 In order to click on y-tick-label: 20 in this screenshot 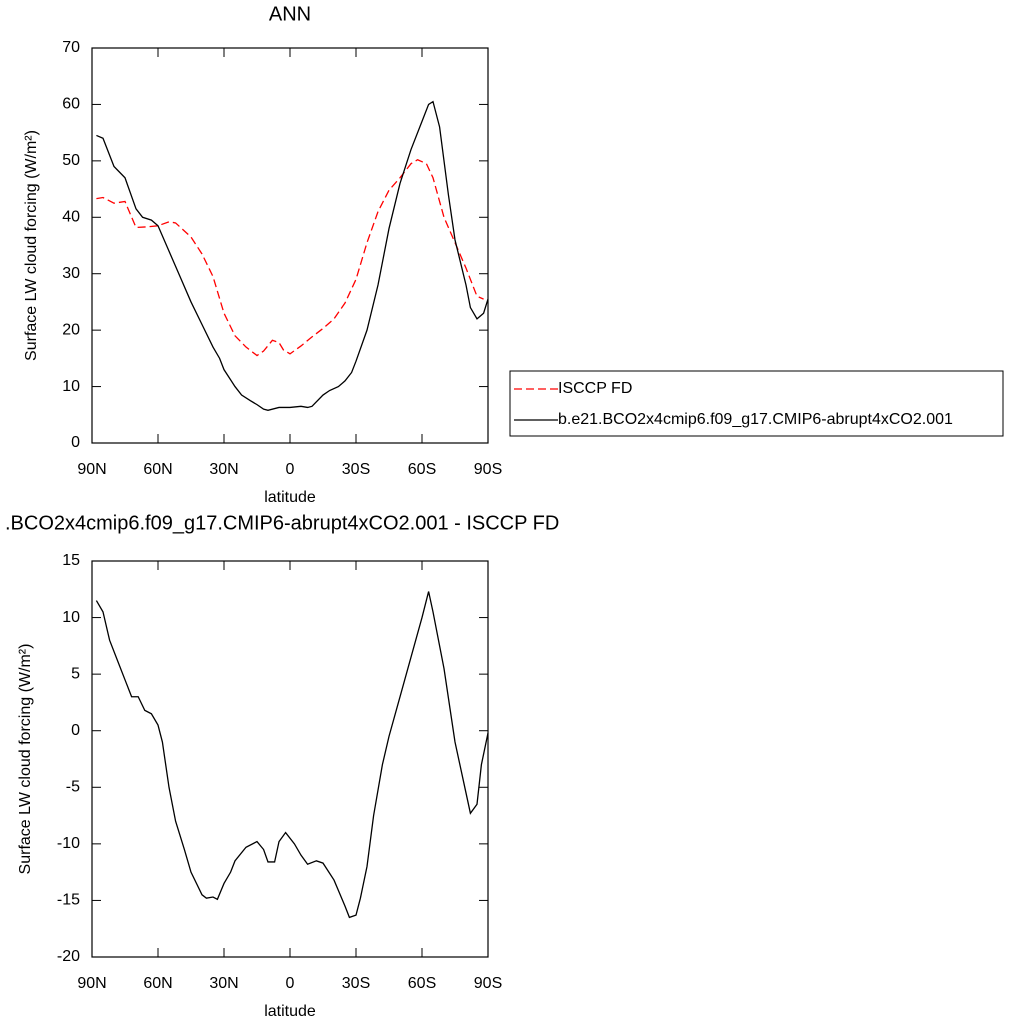, I will do `click(71, 329)`.